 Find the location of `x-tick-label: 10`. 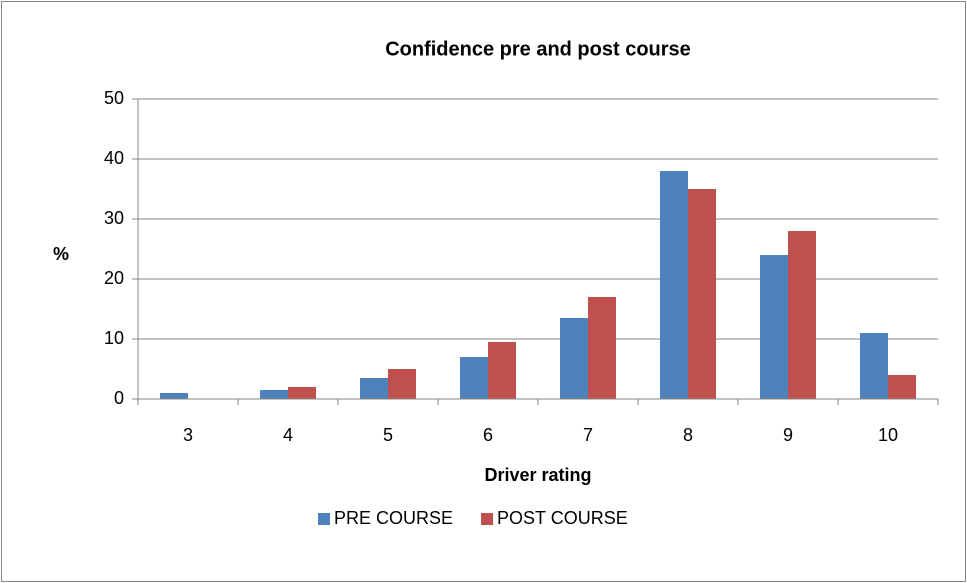

x-tick-label: 10 is located at coordinates (888, 435).